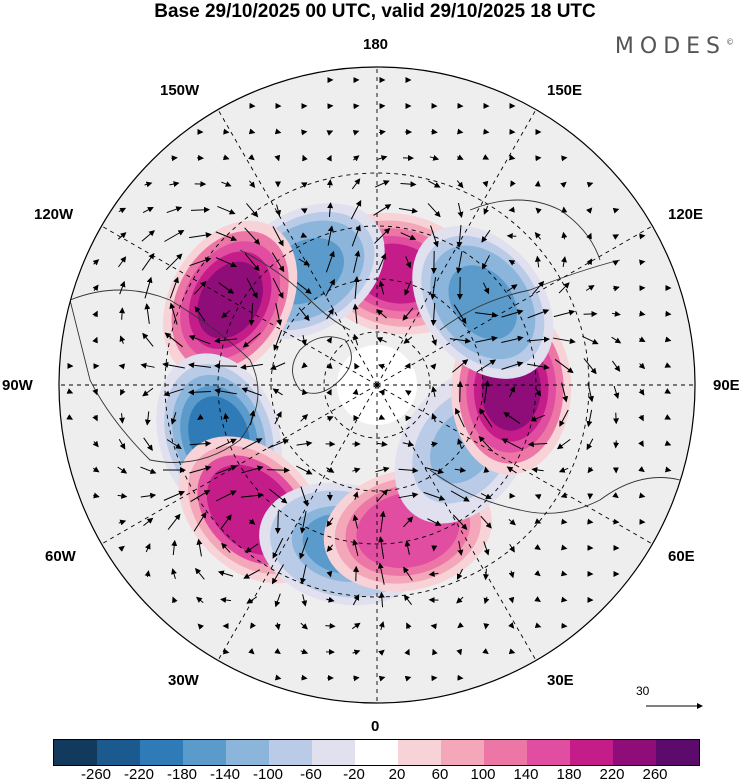 The width and height of the screenshot is (750, 783). What do you see at coordinates (376, 44) in the screenshot?
I see `lon-label-180: 180` at bounding box center [376, 44].